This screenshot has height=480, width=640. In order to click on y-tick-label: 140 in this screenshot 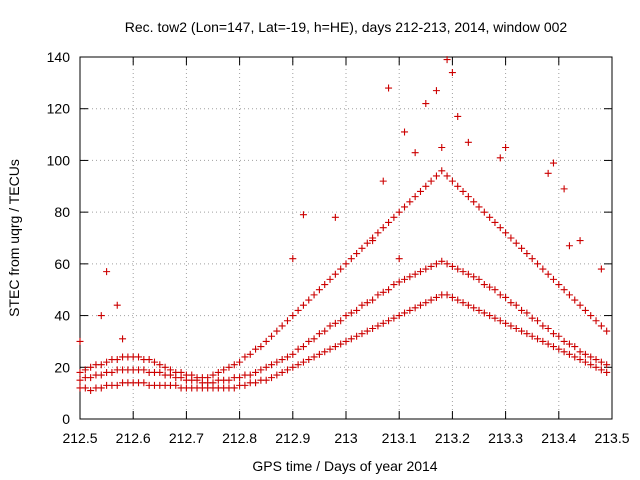, I will do `click(59, 57)`.